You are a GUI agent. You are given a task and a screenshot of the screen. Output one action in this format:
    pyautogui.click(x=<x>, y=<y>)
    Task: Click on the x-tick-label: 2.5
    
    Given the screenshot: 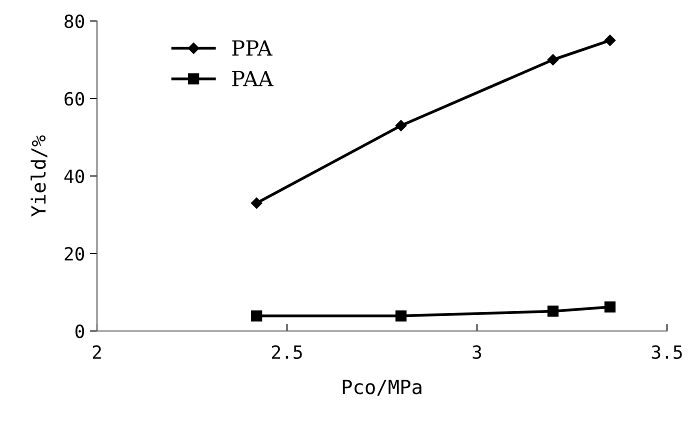 What is the action you would take?
    pyautogui.click(x=287, y=352)
    